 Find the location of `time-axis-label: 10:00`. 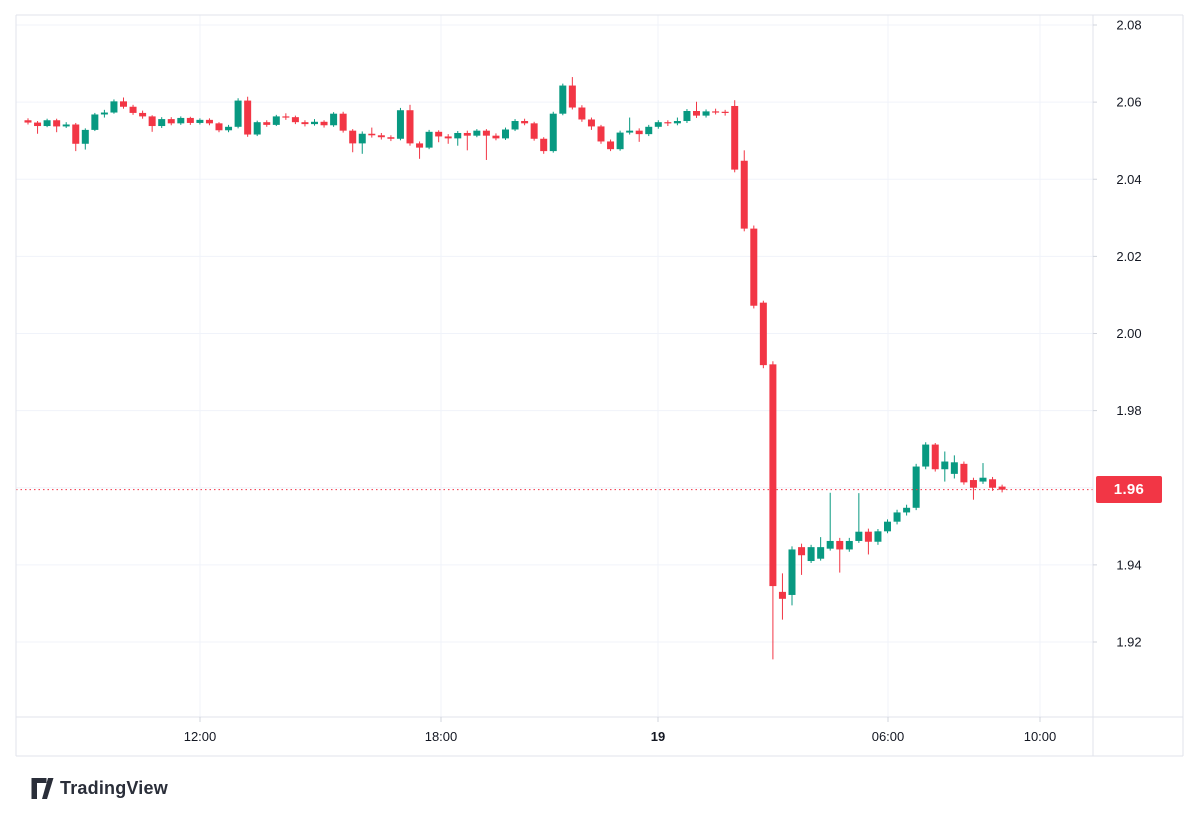

time-axis-label: 10:00 is located at coordinates (1040, 736).